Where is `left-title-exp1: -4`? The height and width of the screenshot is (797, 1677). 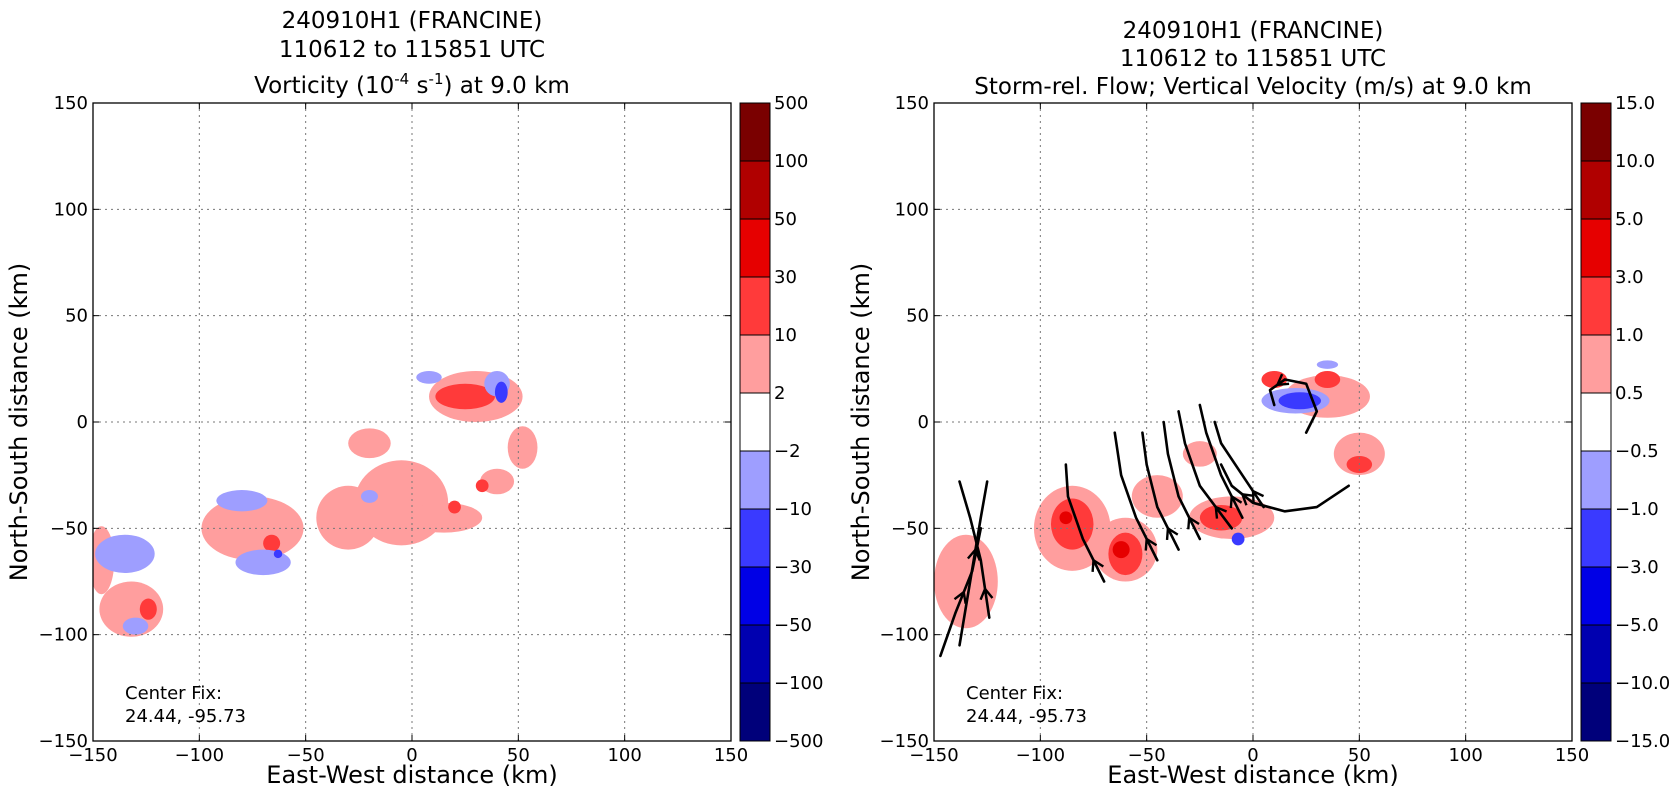 left-title-exp1: -4 is located at coordinates (401, 79).